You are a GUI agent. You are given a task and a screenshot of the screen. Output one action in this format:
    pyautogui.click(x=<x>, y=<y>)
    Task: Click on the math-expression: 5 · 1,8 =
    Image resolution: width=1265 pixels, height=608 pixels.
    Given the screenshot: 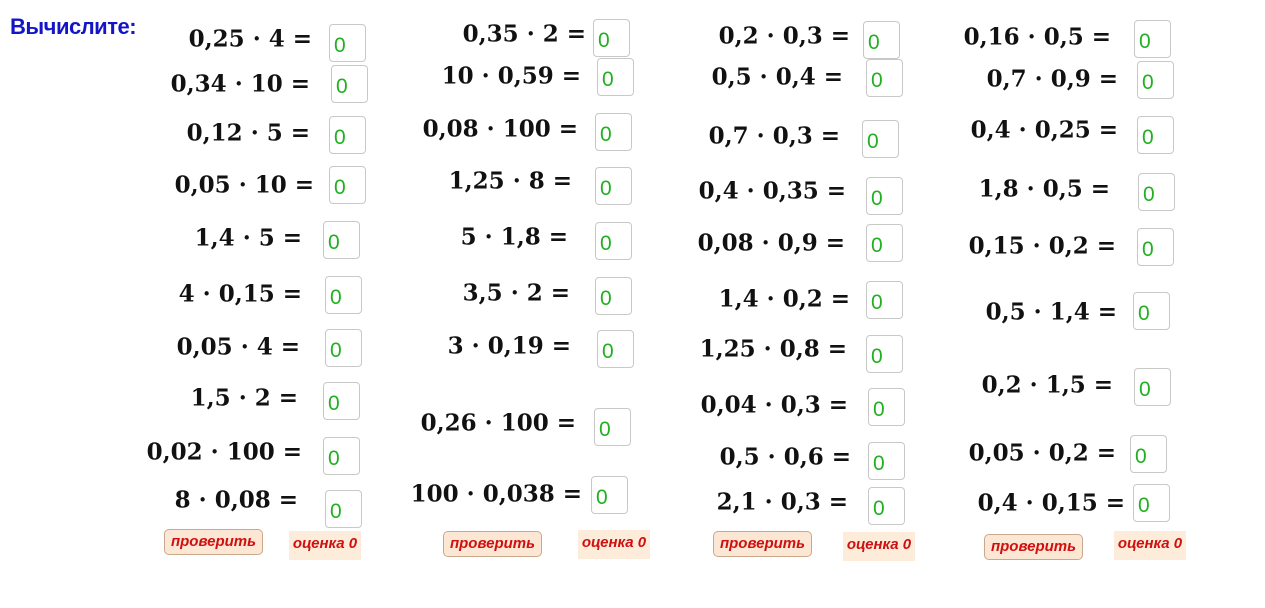 What is the action you would take?
    pyautogui.click(x=514, y=237)
    